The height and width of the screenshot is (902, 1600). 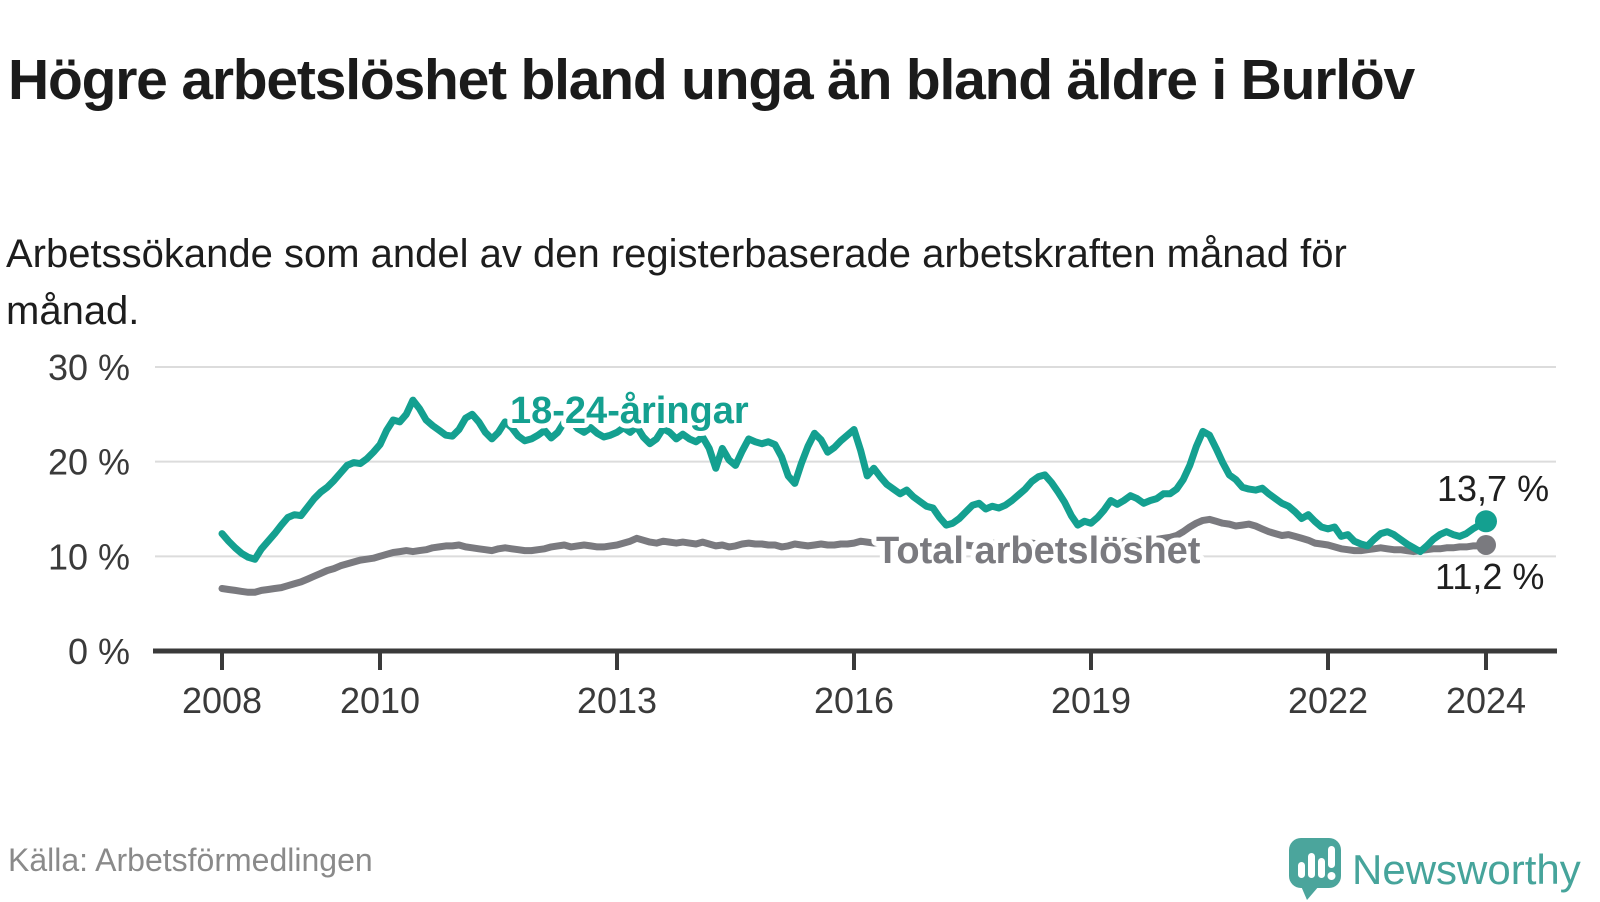 What do you see at coordinates (1486, 700) in the screenshot?
I see `x-tick-label-2024: 2024` at bounding box center [1486, 700].